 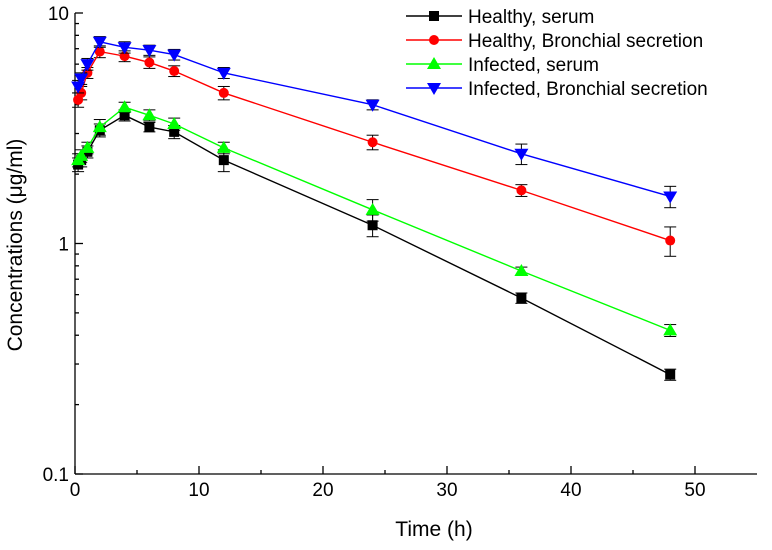 I want to click on x-tick-label: 20, so click(x=322, y=490).